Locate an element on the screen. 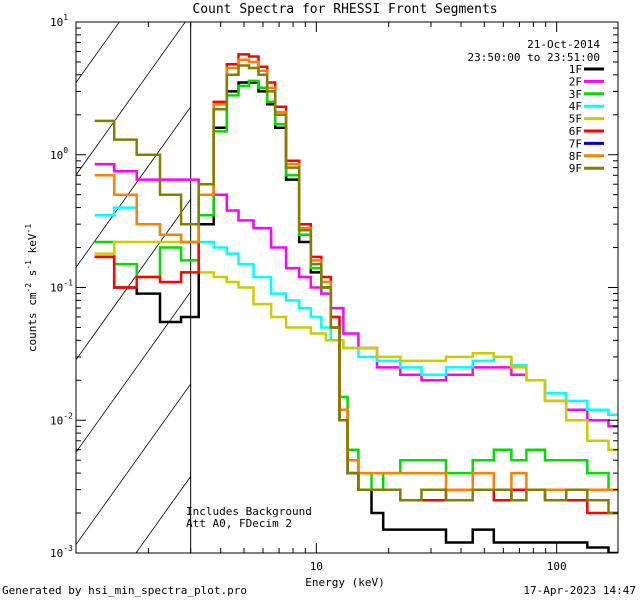 This screenshot has height=600, width=640. y-axis-label: counts cm-2 s-1 keV-1 is located at coordinates (31, 288).